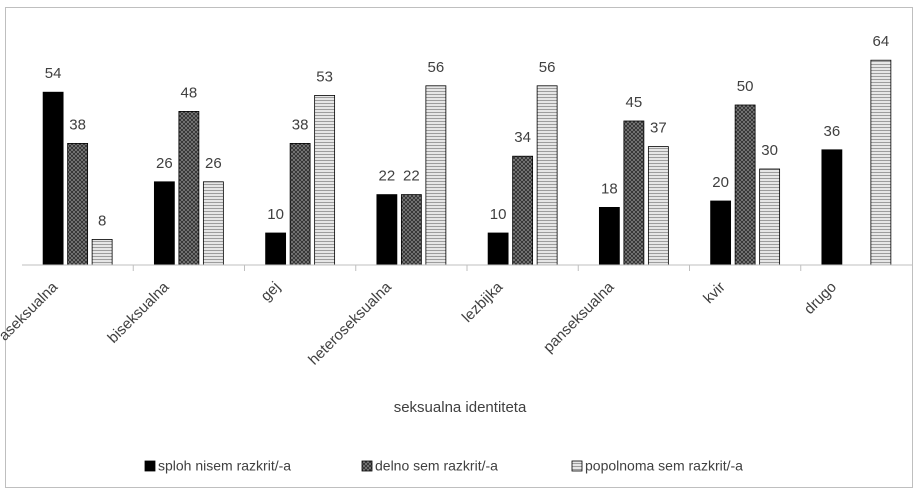  What do you see at coordinates (324, 76) in the screenshot?
I see `data-label: 53` at bounding box center [324, 76].